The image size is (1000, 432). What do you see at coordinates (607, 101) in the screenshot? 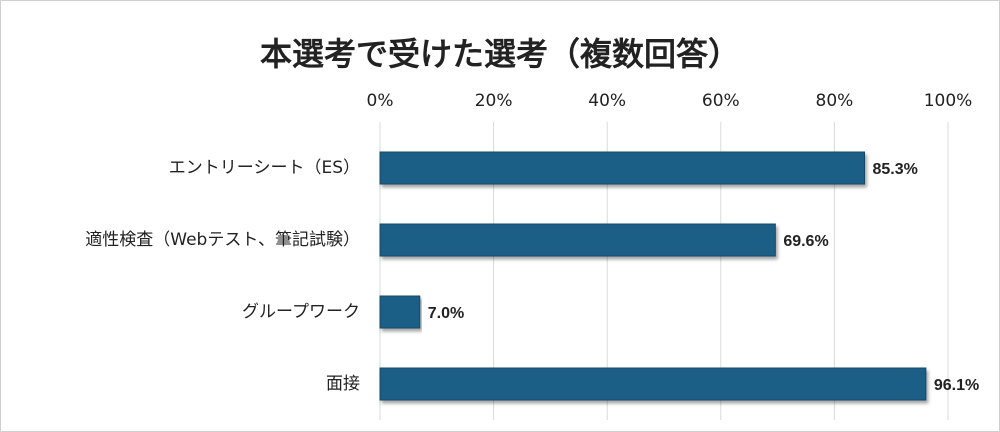
I see `x-tick-label: 40%` at bounding box center [607, 101].